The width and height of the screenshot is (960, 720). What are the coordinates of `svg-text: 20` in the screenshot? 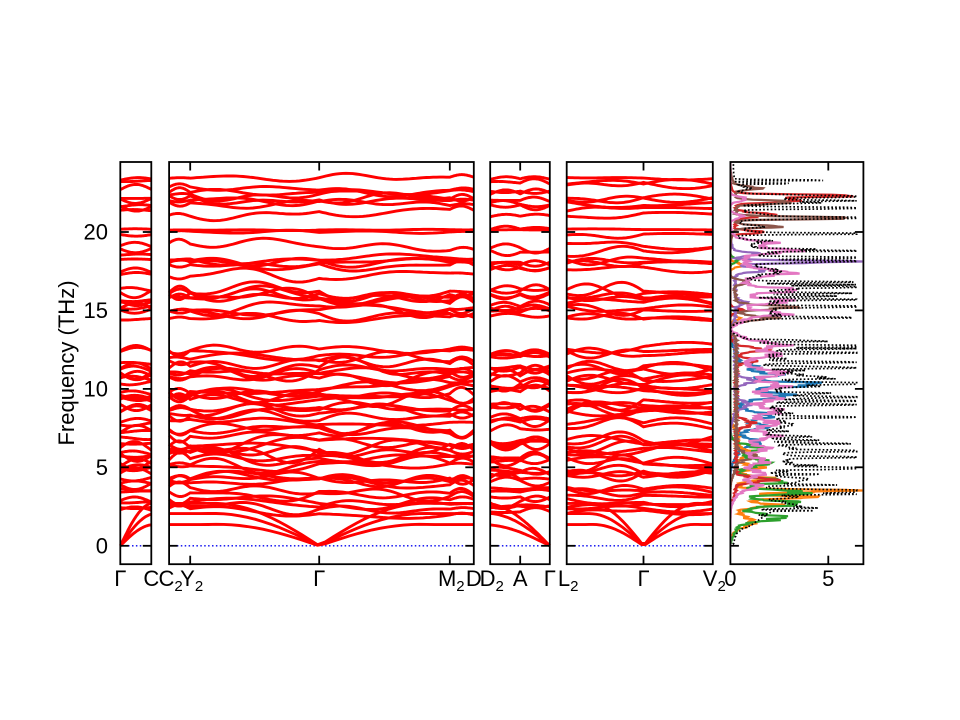 It's located at (96, 232).